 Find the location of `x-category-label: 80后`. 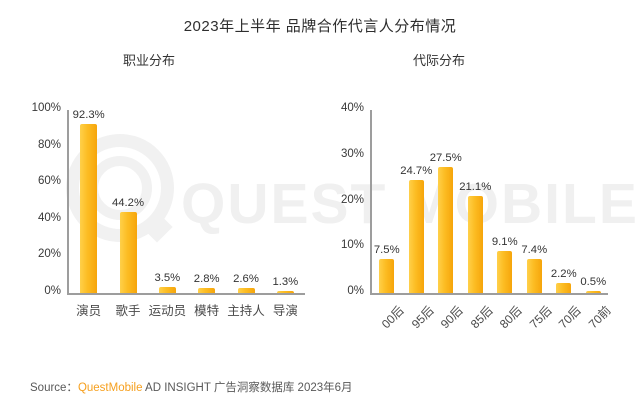

x-category-label: 80后 is located at coordinates (511, 317).